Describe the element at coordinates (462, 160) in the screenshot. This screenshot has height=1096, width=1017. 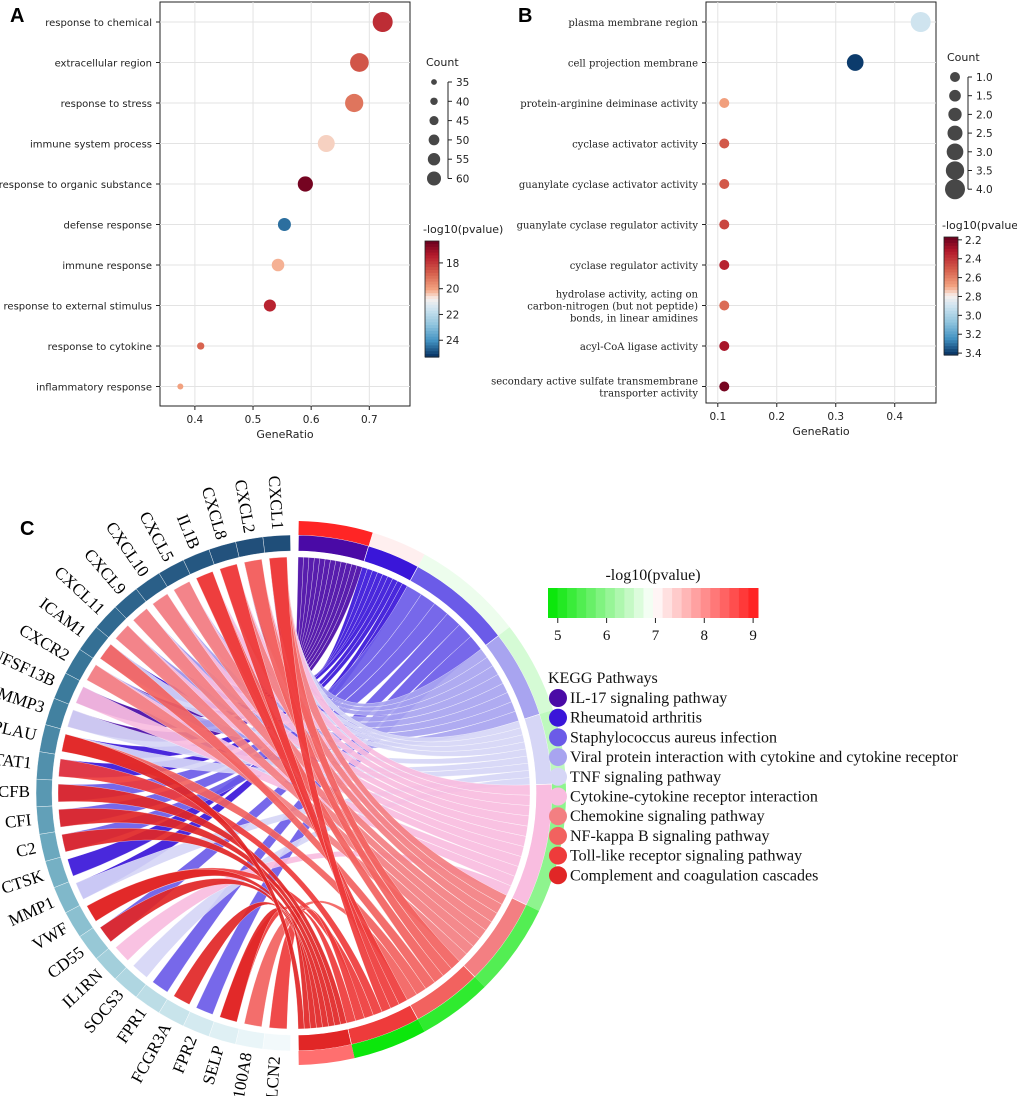
I see `size-legend-label: 55` at that location.